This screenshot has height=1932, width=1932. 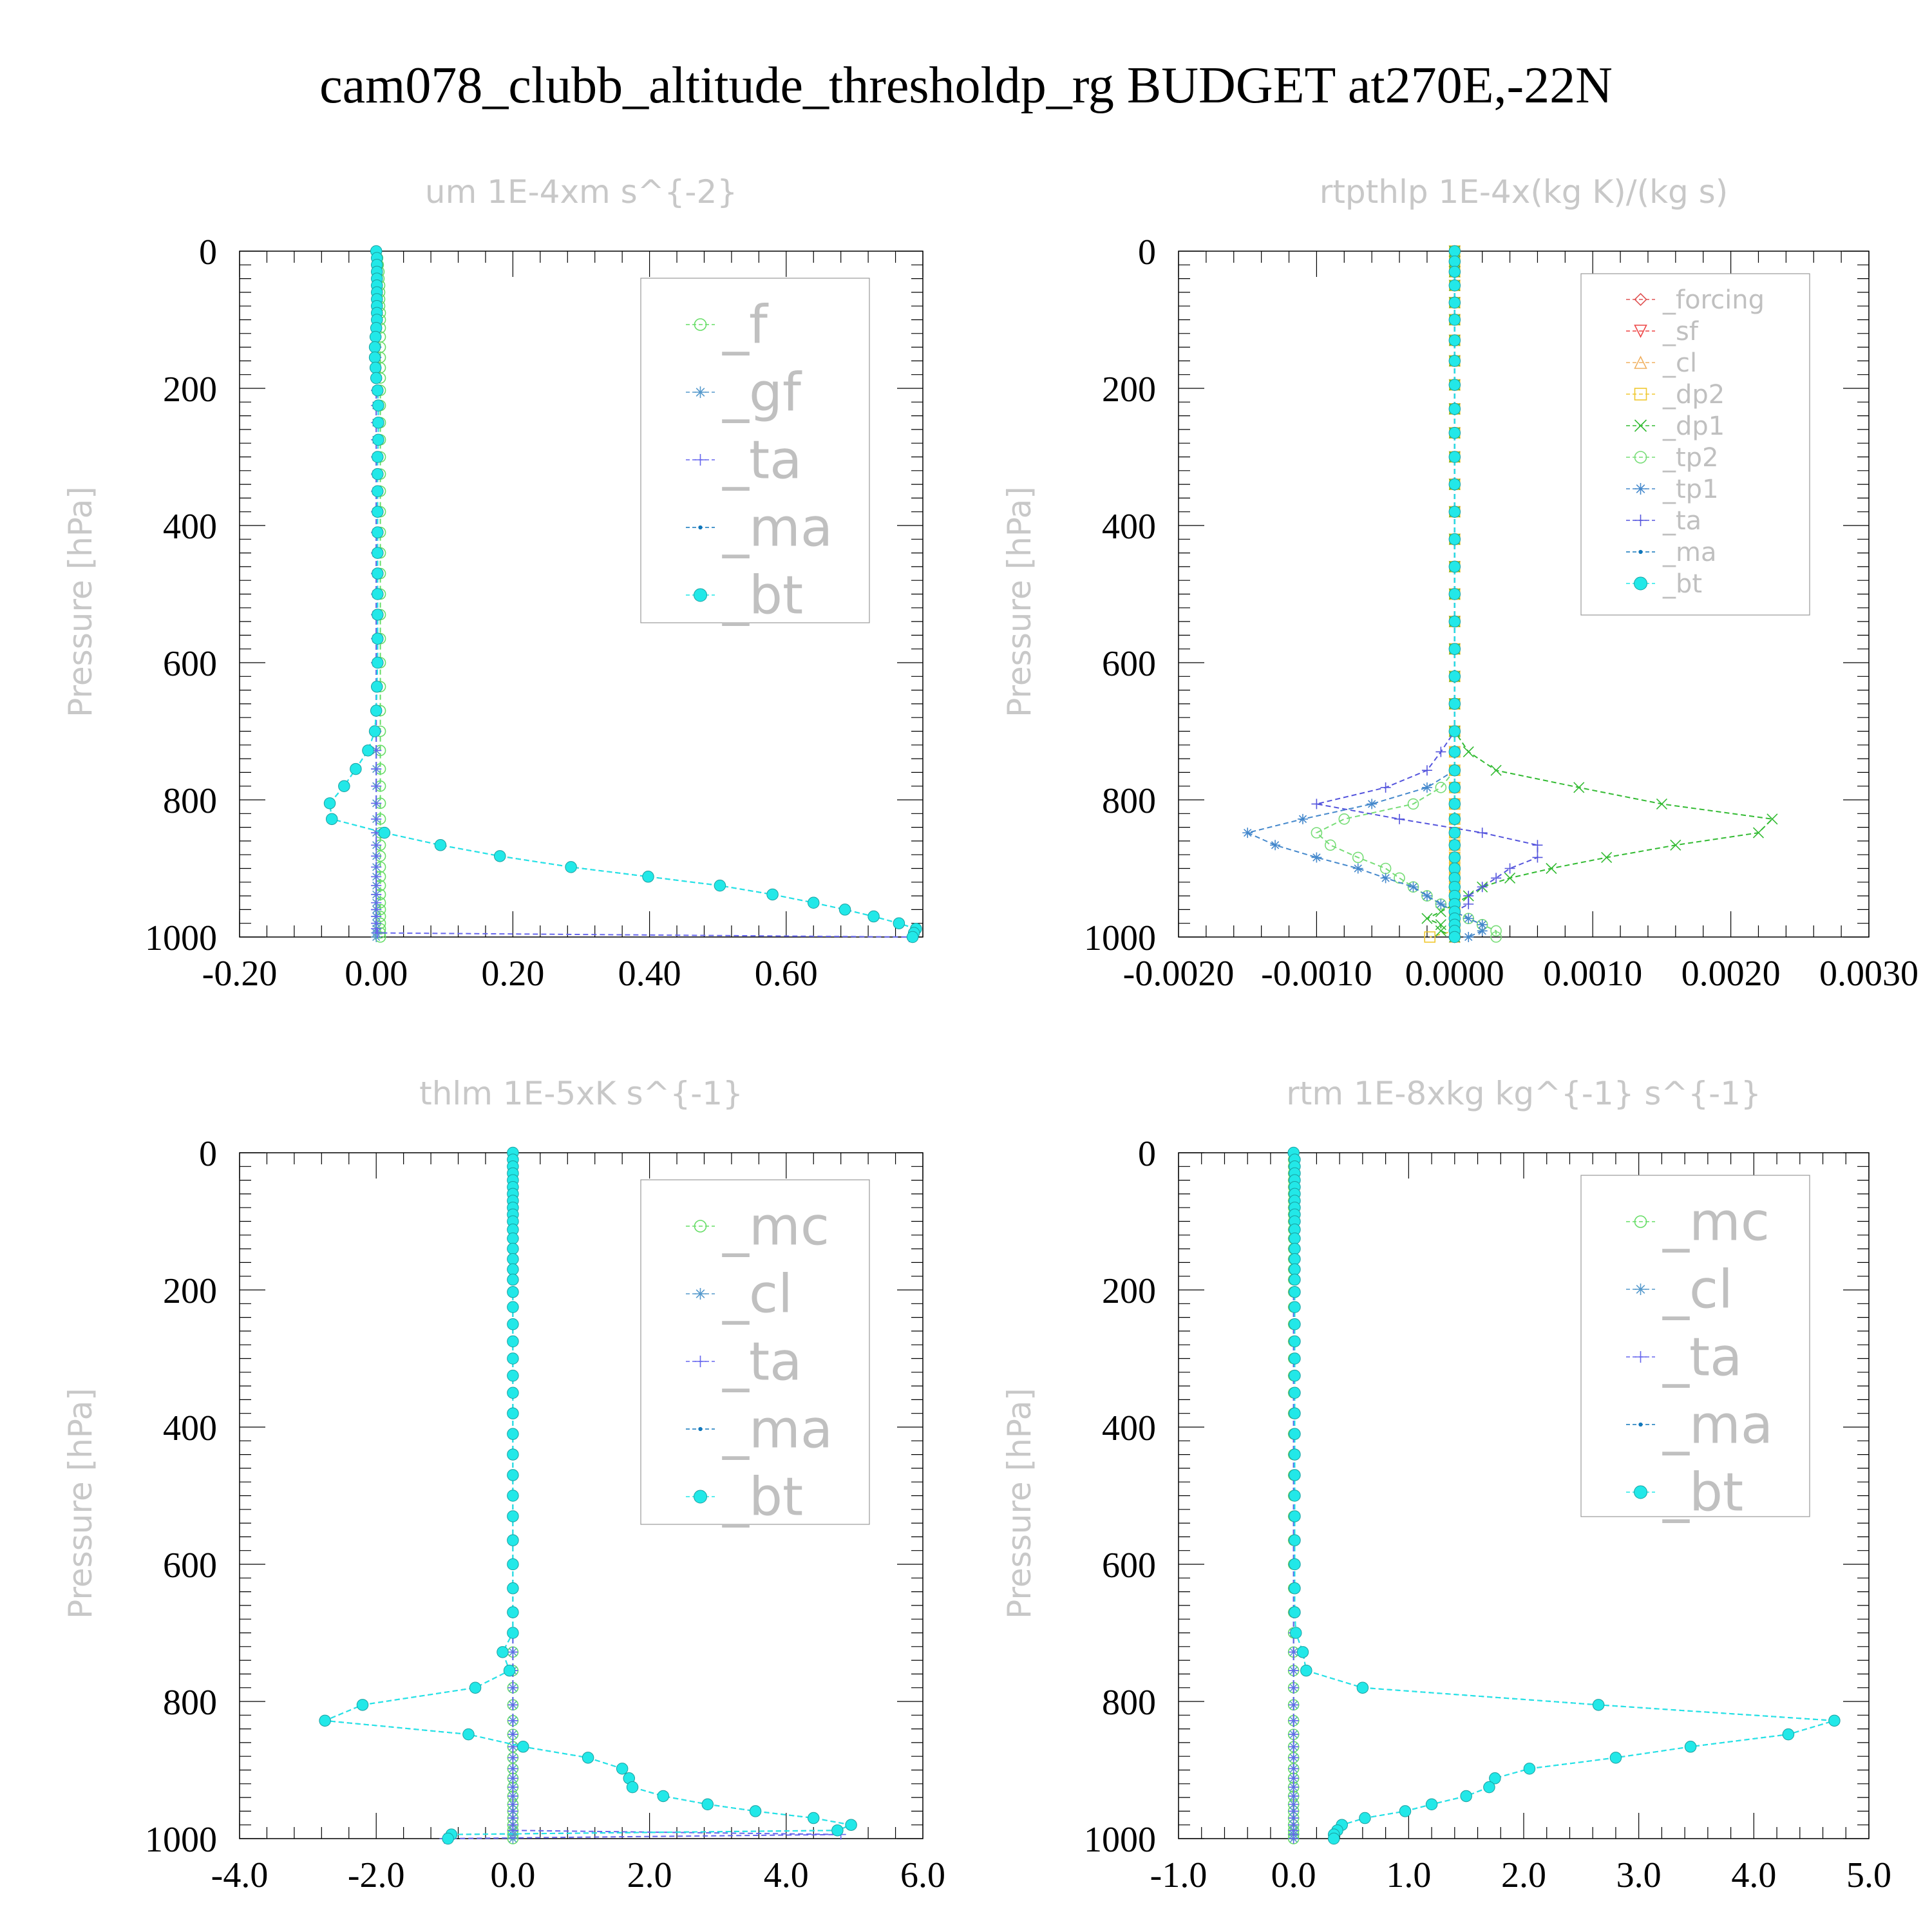 What do you see at coordinates (922, 1875) in the screenshot?
I see `x-tick-label: 6.0` at bounding box center [922, 1875].